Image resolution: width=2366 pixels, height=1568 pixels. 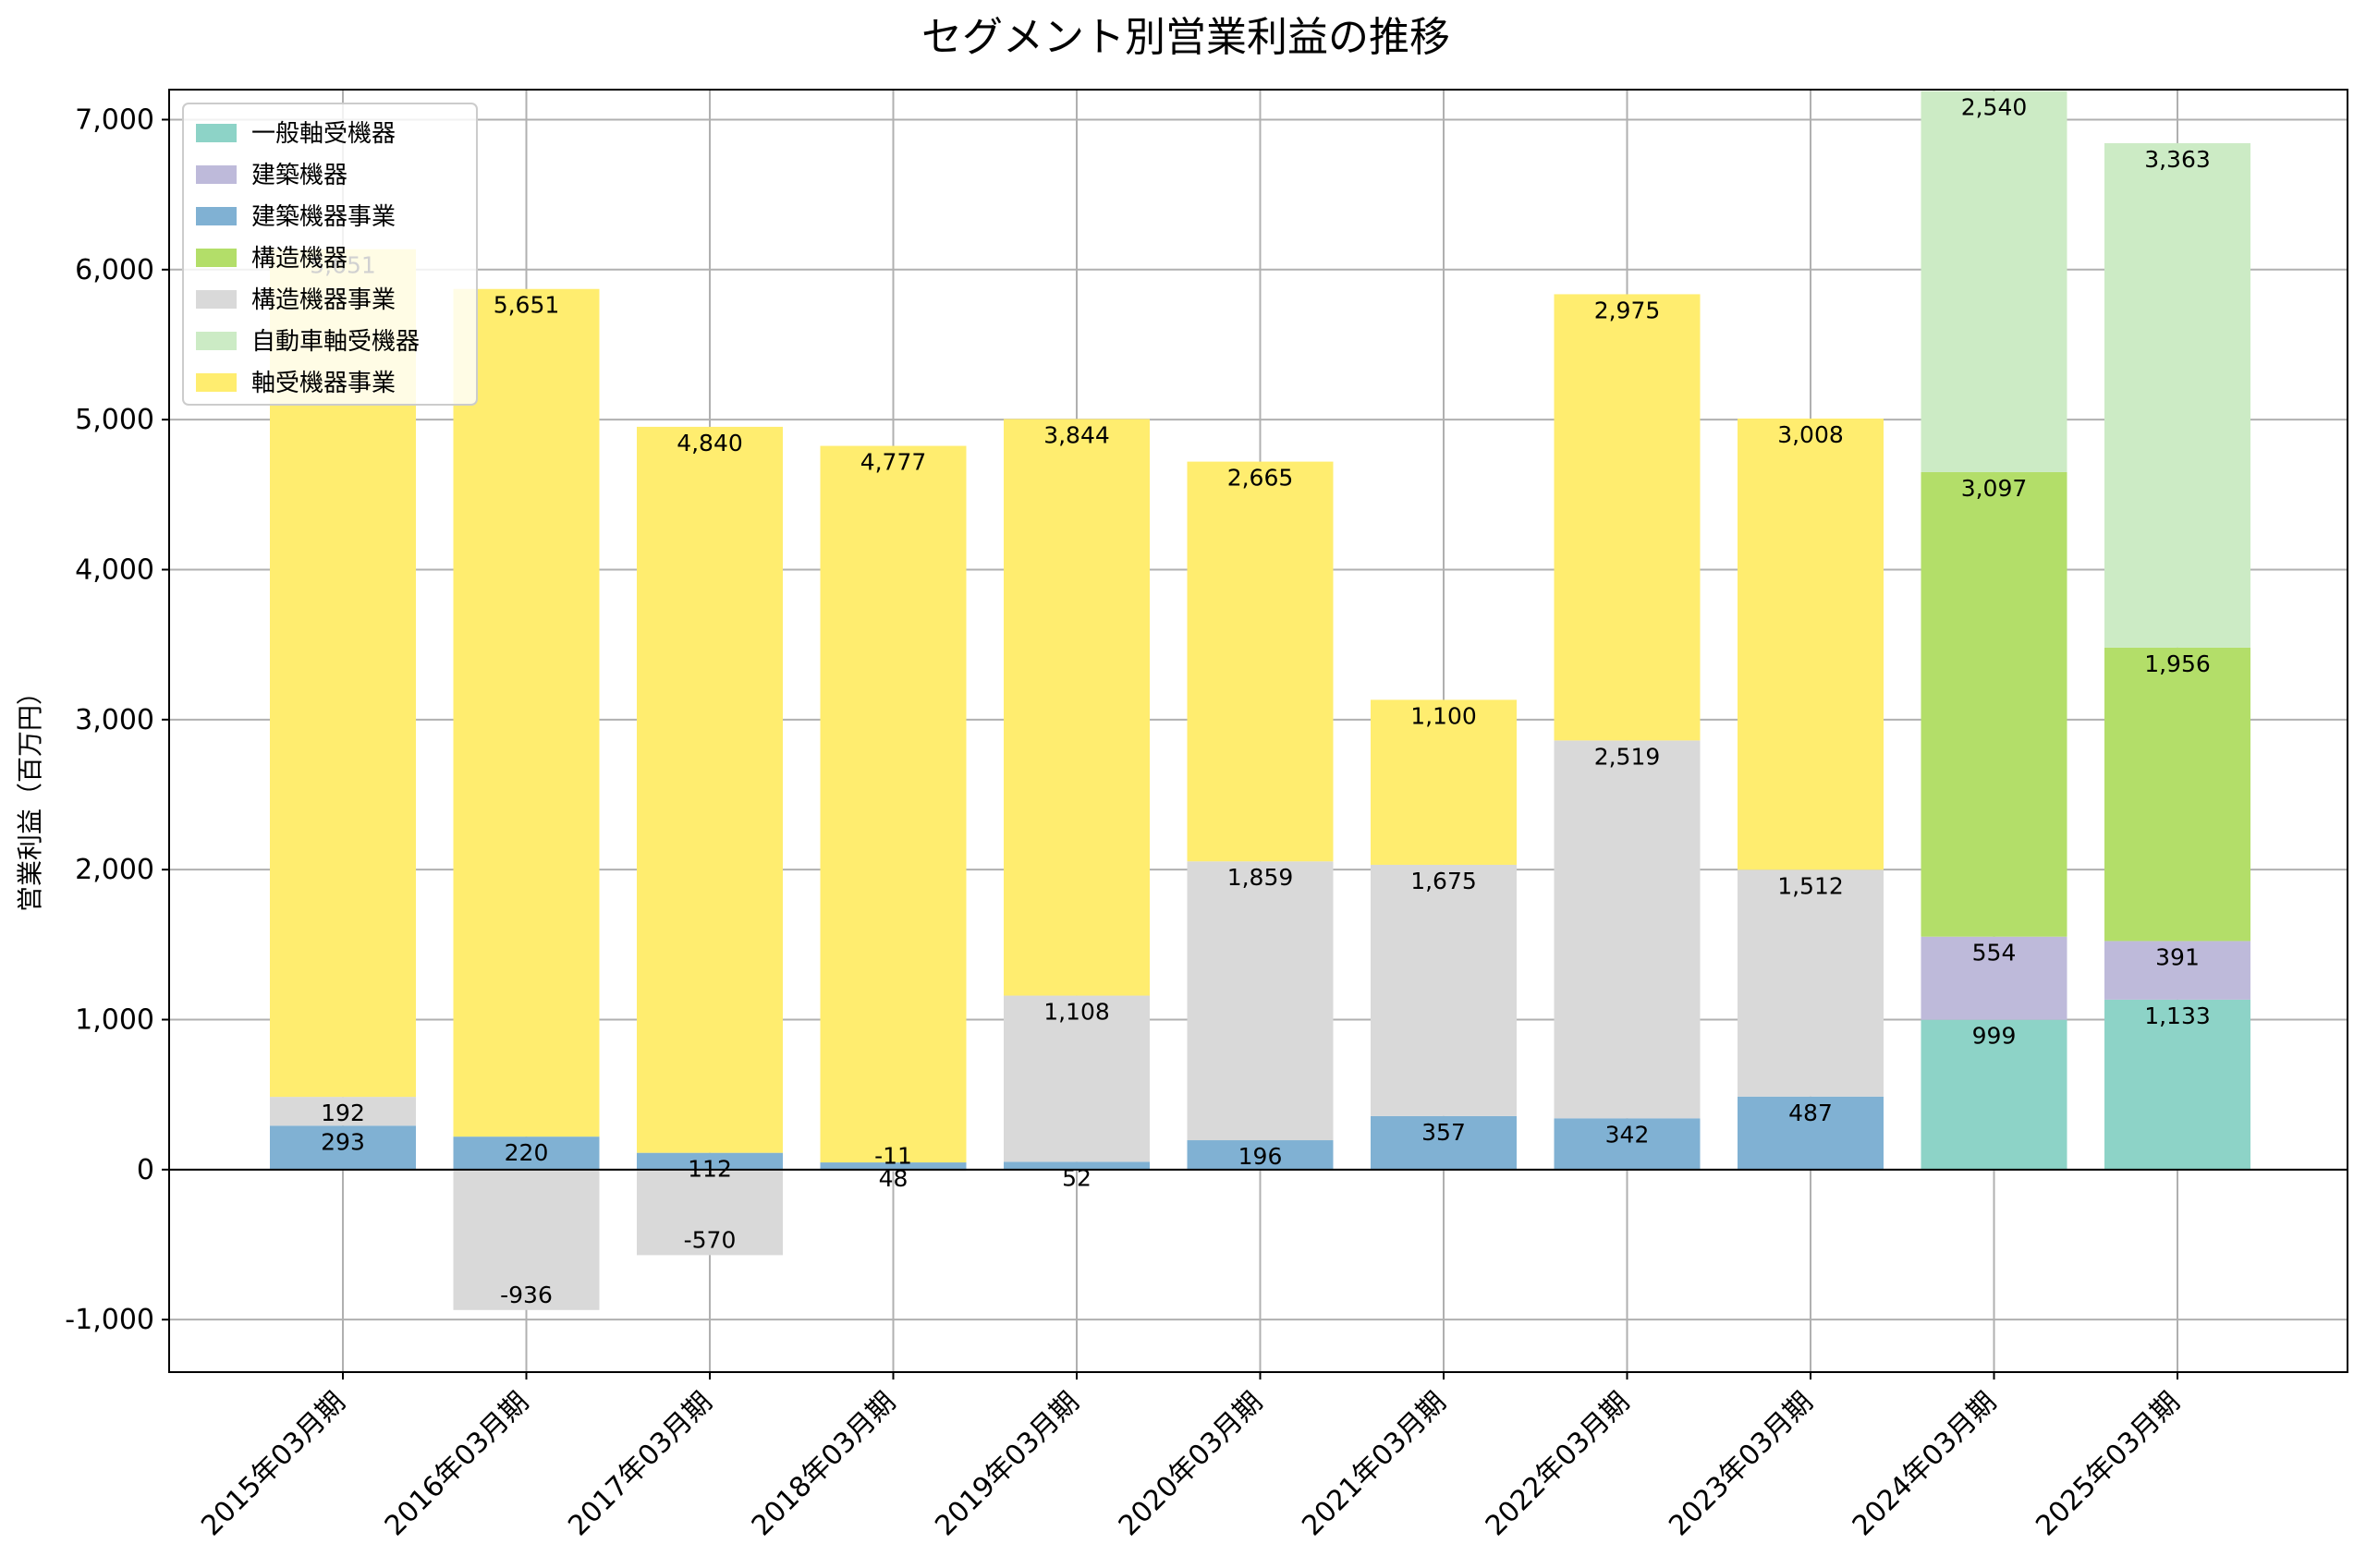 What do you see at coordinates (30, 795) in the screenshot?
I see `y-axis-label: 営業利益（百万円）` at bounding box center [30, 795].